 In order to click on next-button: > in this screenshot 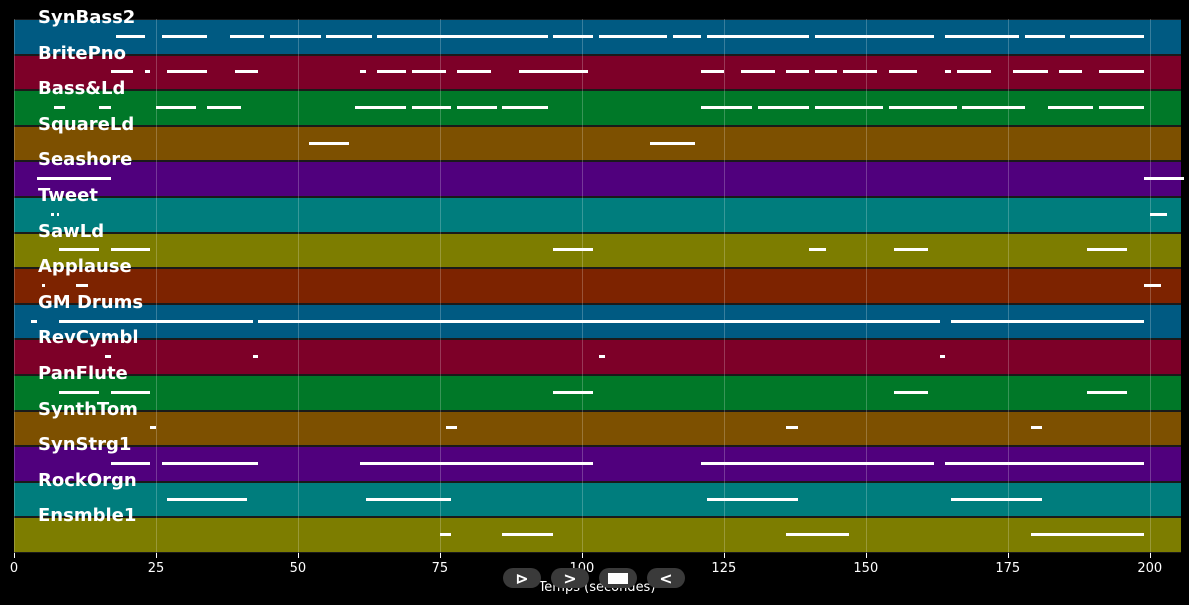, I will do `click(570, 578)`.